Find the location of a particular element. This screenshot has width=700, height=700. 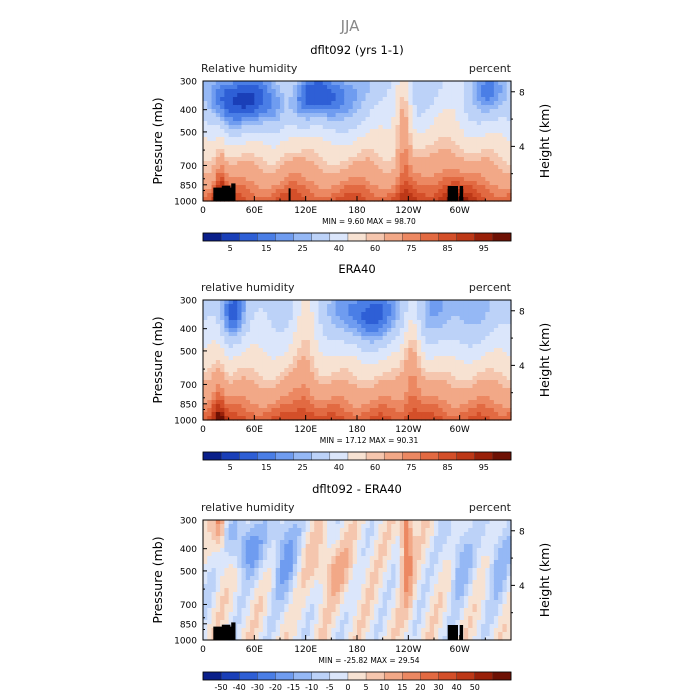

x-tick-label: 120W is located at coordinates (408, 430).